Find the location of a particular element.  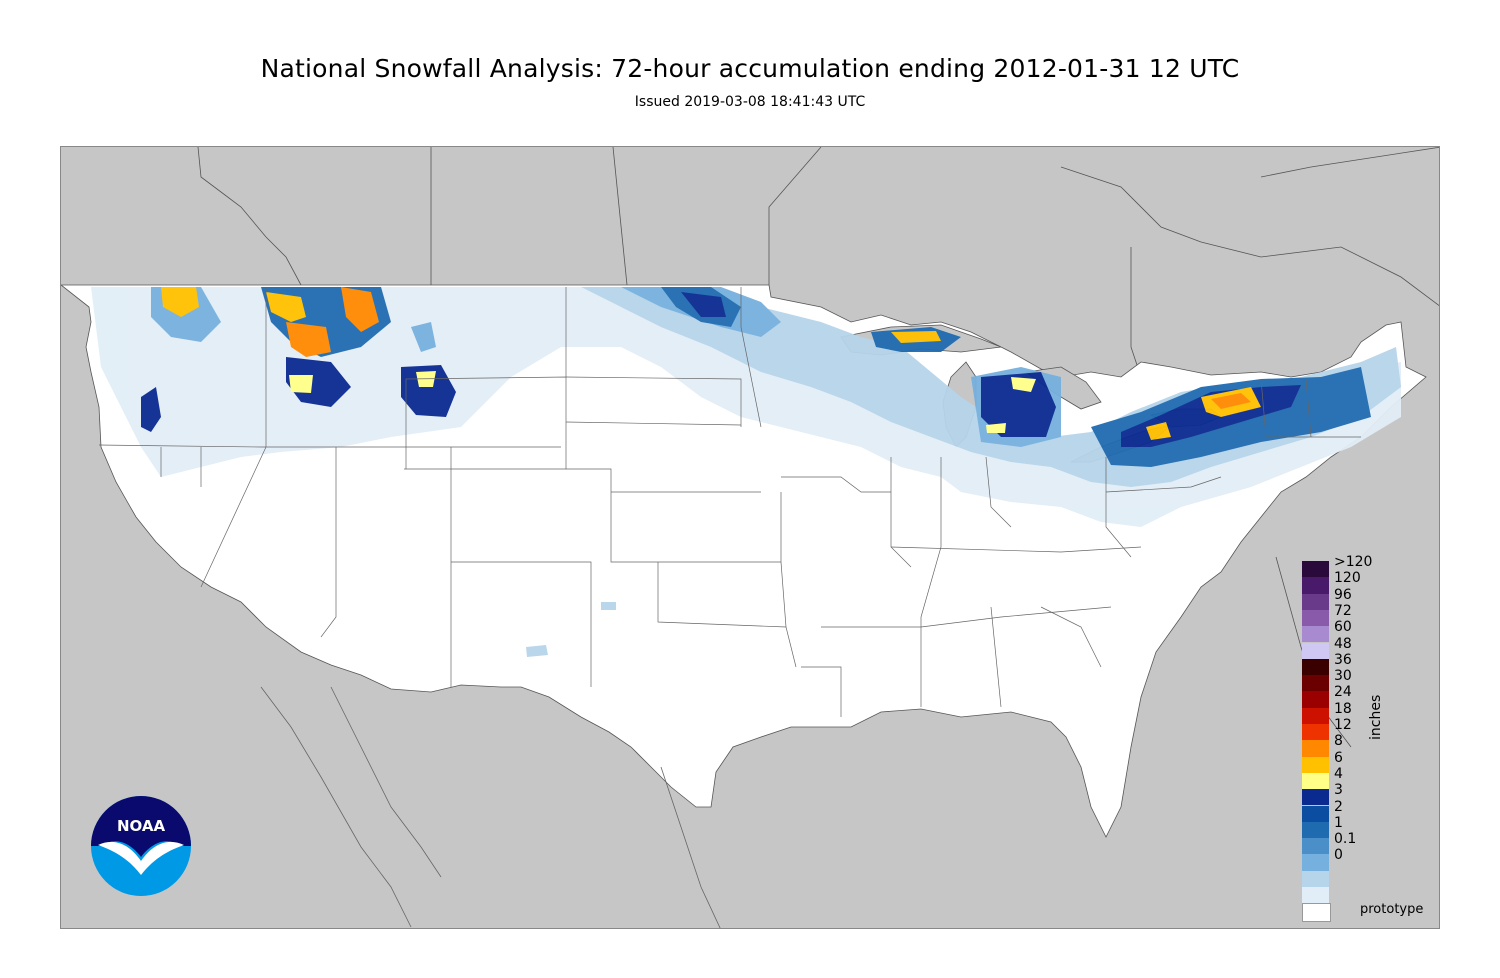

noaa-logo: NOAA is located at coordinates (141, 846).